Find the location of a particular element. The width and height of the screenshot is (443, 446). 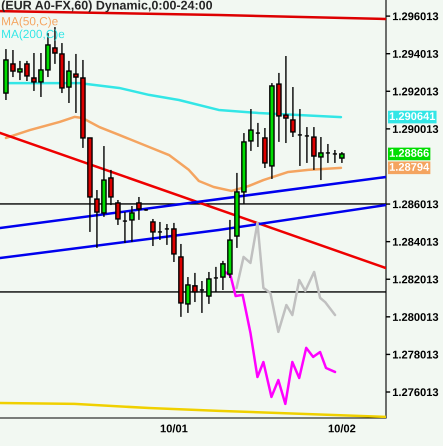

y-tick-label: 1.276013 is located at coordinates (415, 392).